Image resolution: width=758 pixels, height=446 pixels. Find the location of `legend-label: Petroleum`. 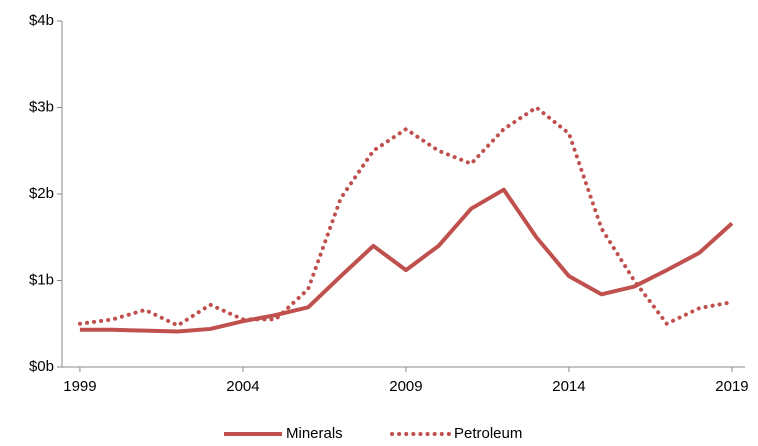

legend-label: Petroleum is located at coordinates (488, 433).